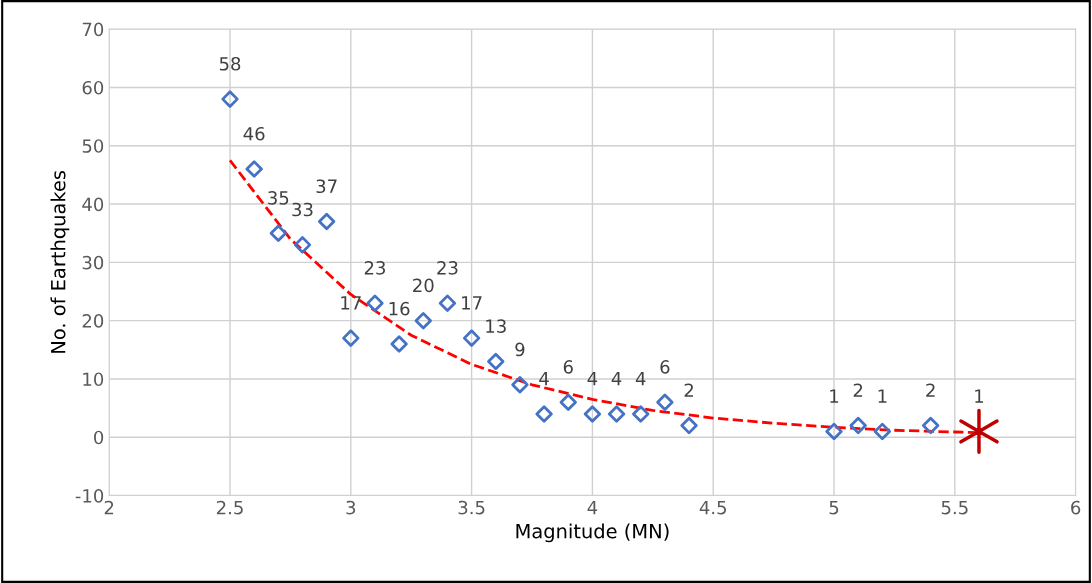 The image size is (1092, 583). Describe the element at coordinates (99, 437) in the screenshot. I see `y-tick-label: 0` at that location.